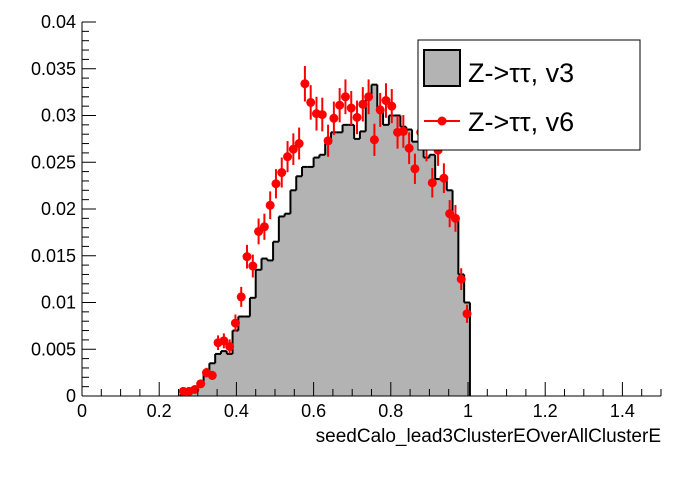 This screenshot has height=477, width=696. I want to click on y-tick-label: 0.01, so click(58, 303).